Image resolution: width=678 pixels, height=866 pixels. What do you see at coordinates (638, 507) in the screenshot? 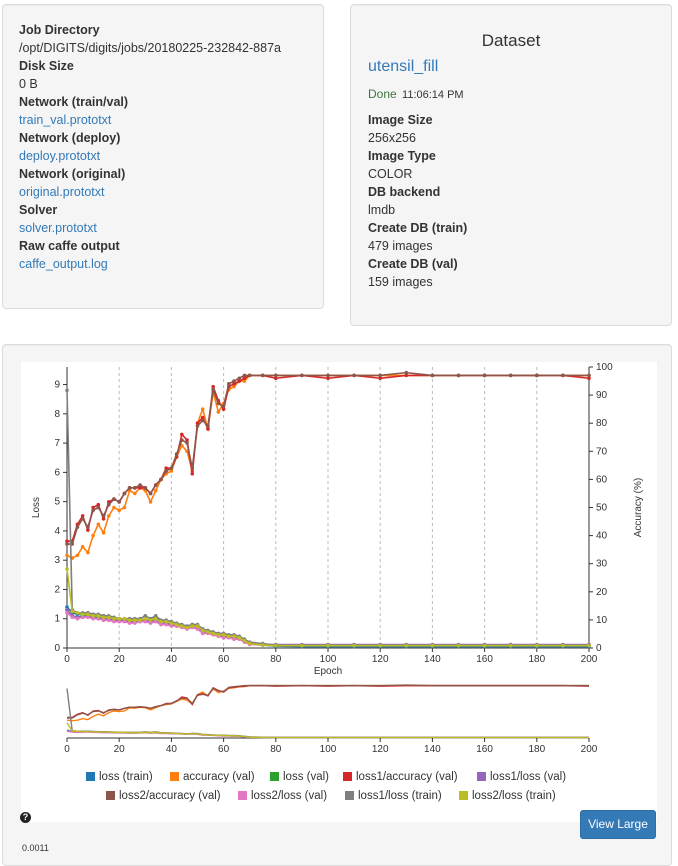
I see `y2-axis-label: Accuracy (%)` at bounding box center [638, 507].